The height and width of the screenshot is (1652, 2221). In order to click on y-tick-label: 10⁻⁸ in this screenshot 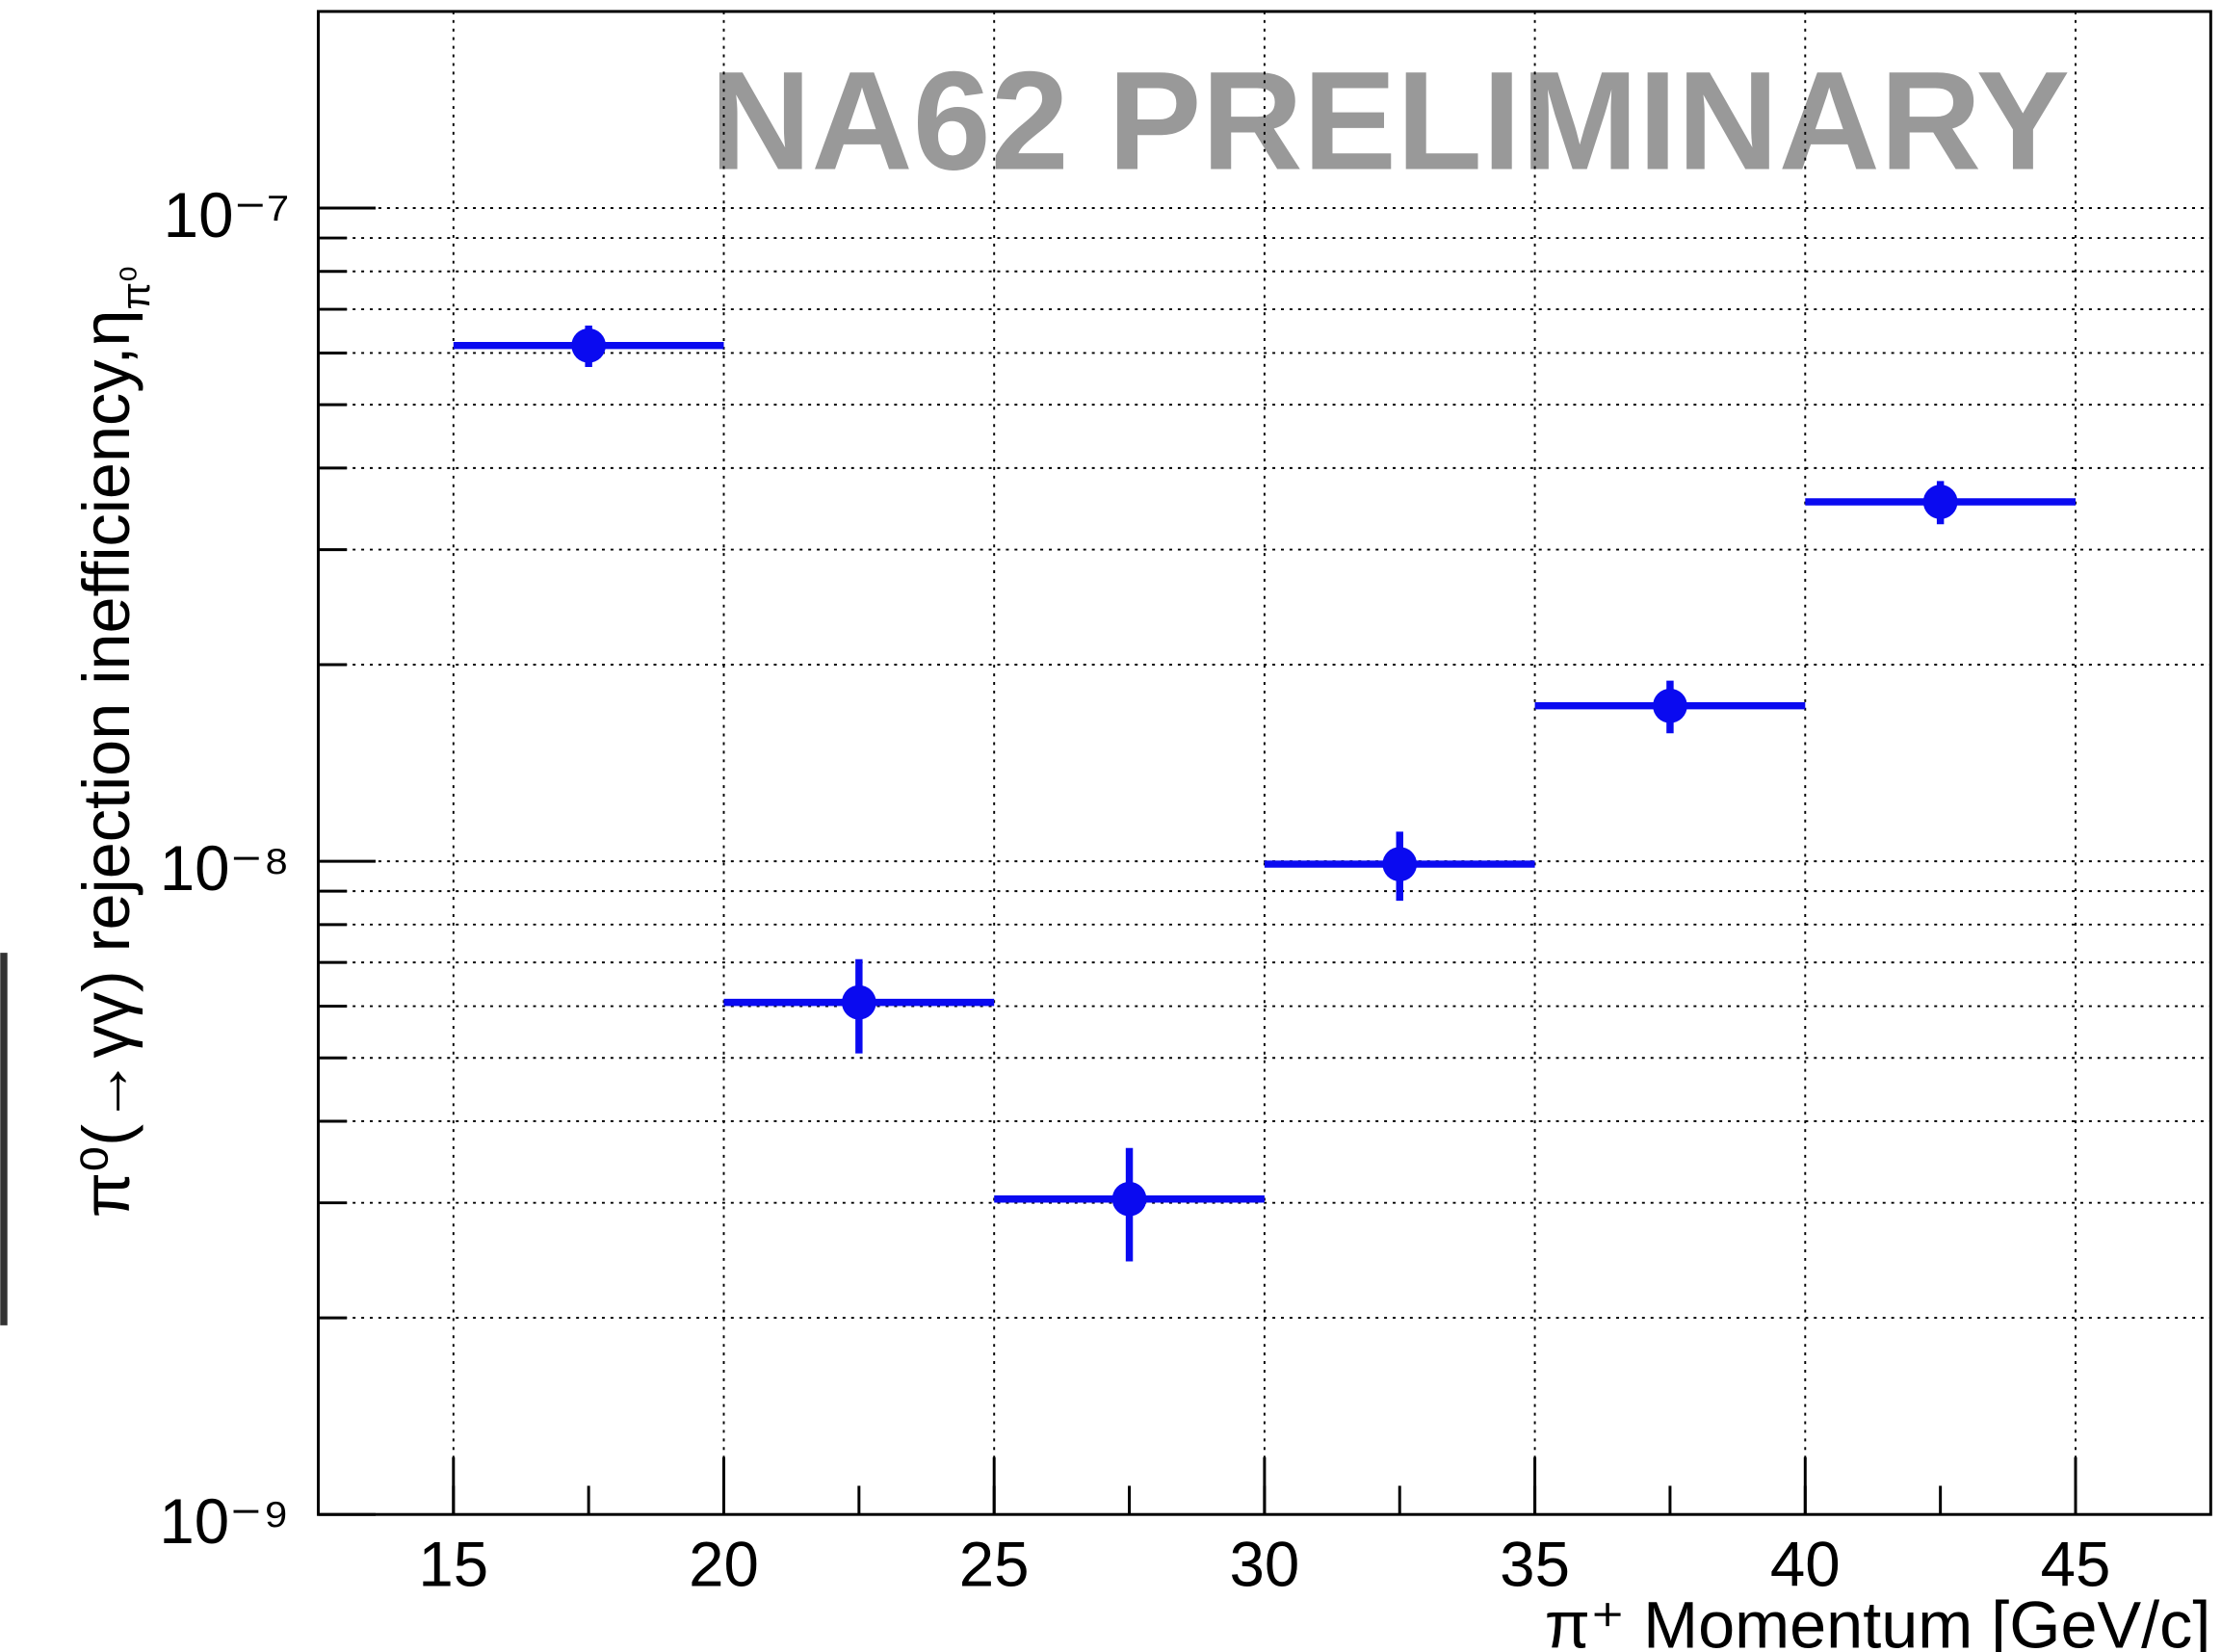, I will do `click(225, 868)`.